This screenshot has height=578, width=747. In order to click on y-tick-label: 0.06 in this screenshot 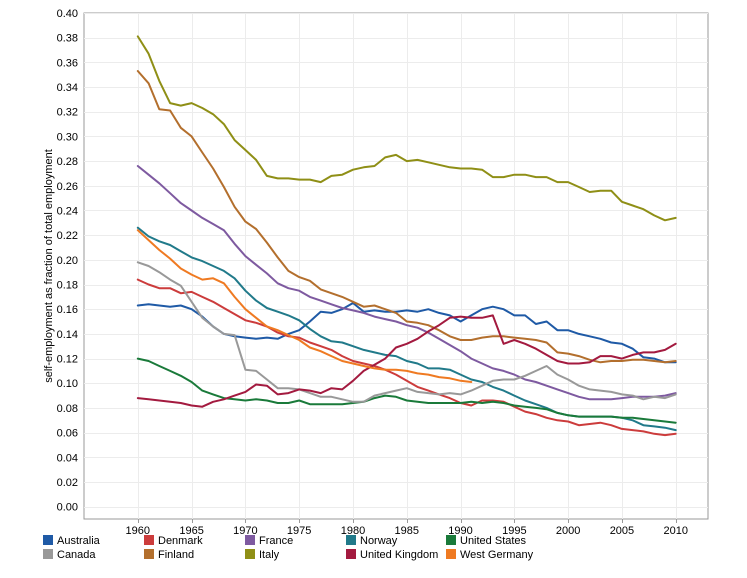, I will do `click(67, 434)`.